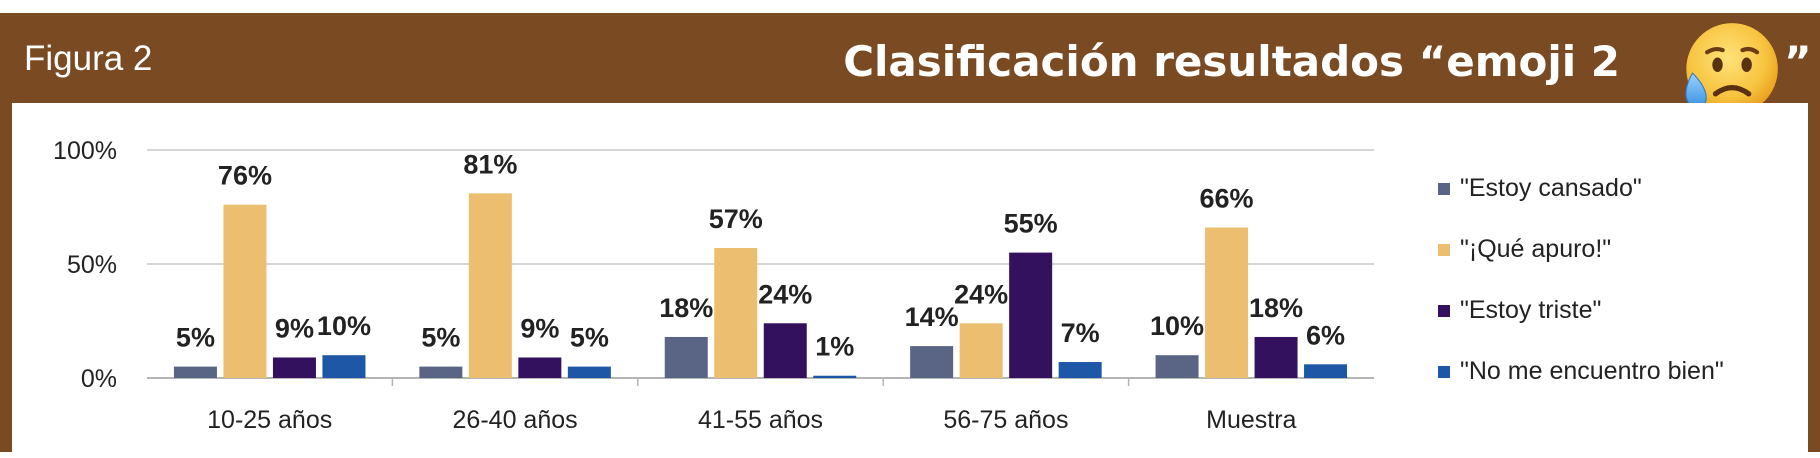 Image resolution: width=1820 pixels, height=458 pixels. What do you see at coordinates (1535, 249) in the screenshot?
I see `legend-label: "¡Qué apuro!"` at bounding box center [1535, 249].